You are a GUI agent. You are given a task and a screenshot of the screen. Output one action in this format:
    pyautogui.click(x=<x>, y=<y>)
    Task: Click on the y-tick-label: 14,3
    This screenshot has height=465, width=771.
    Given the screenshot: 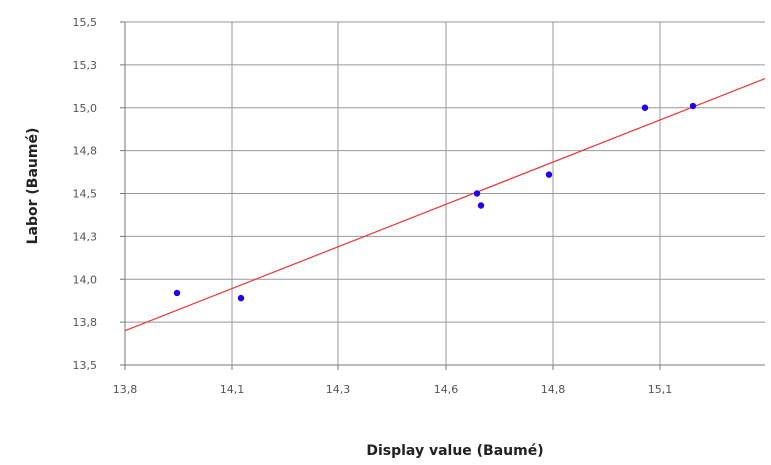 What is the action you would take?
    pyautogui.click(x=85, y=236)
    